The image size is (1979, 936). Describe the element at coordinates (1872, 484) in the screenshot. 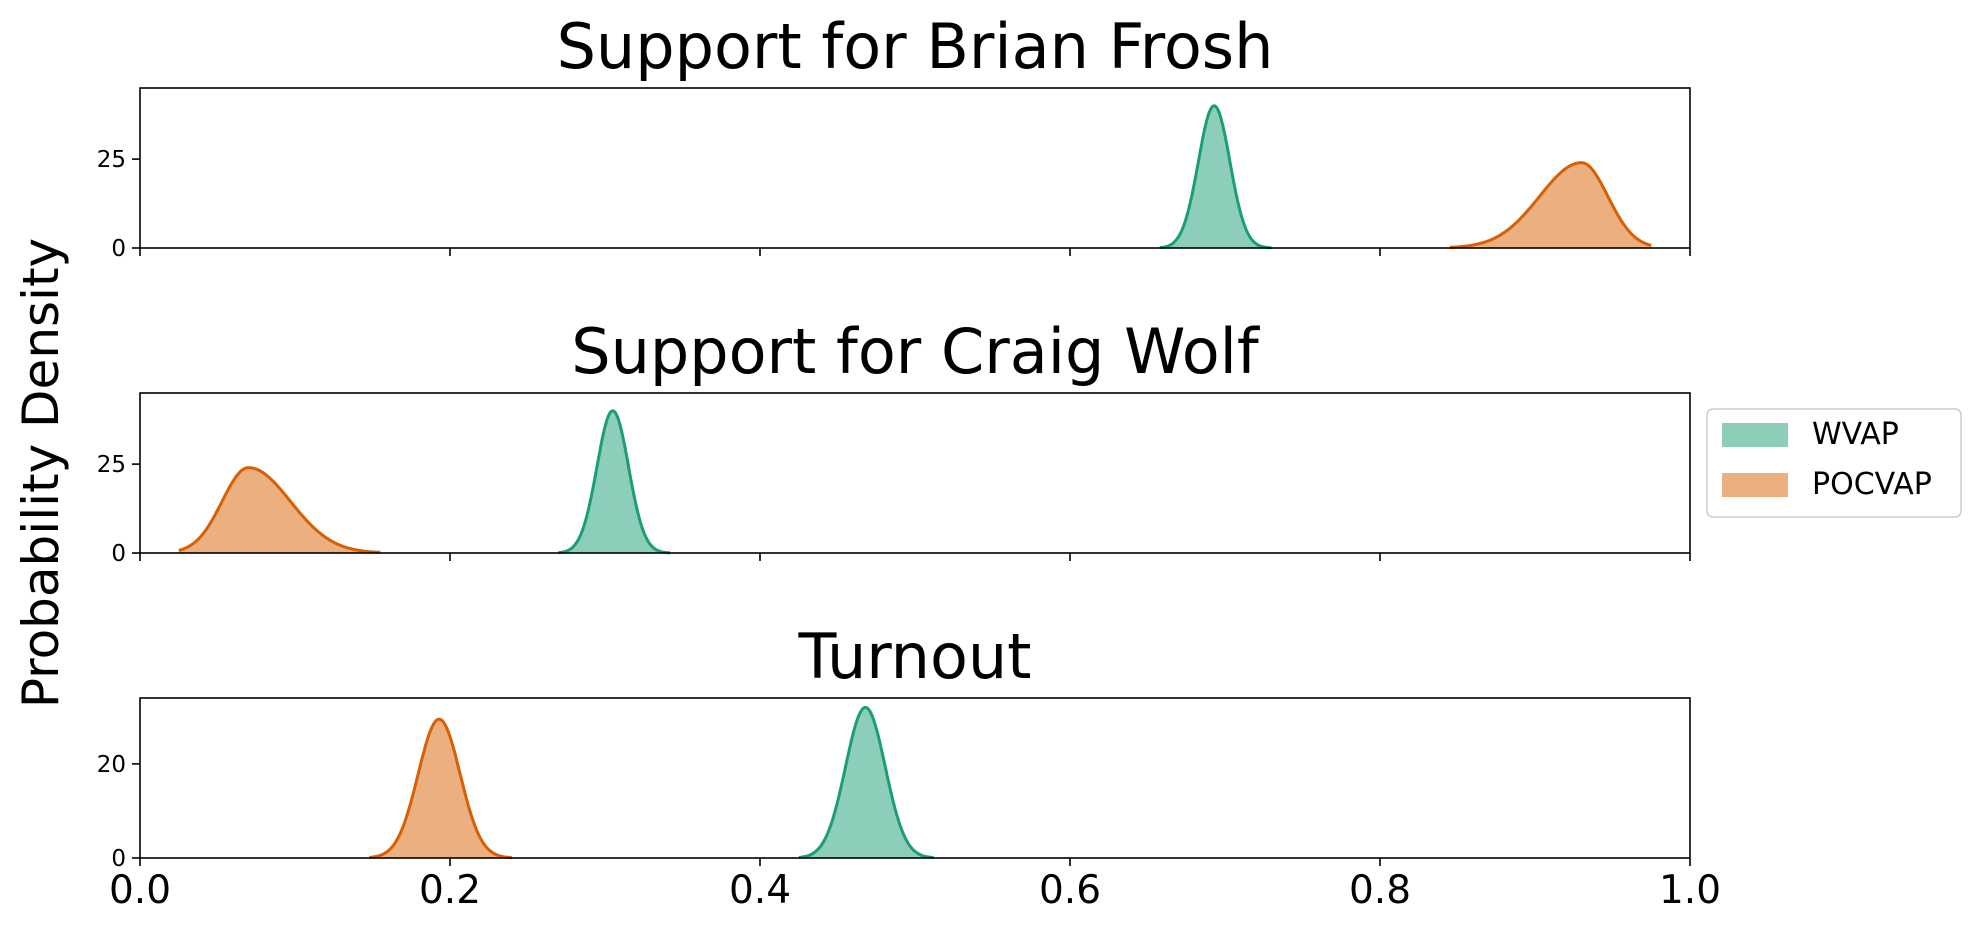

I see `legend-label-pocvap: POCVAP` at that location.